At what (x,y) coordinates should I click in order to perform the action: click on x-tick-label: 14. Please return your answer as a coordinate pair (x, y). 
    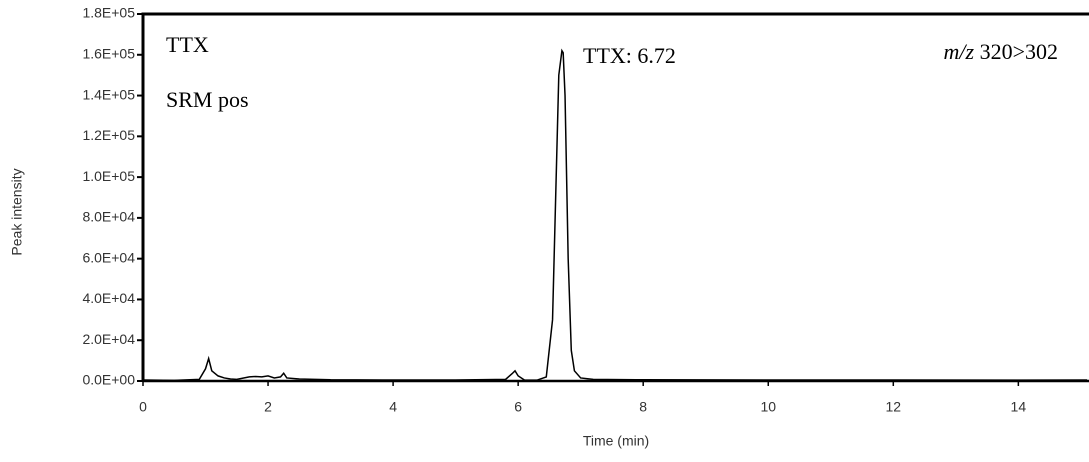
    Looking at the image, I should click on (1019, 407).